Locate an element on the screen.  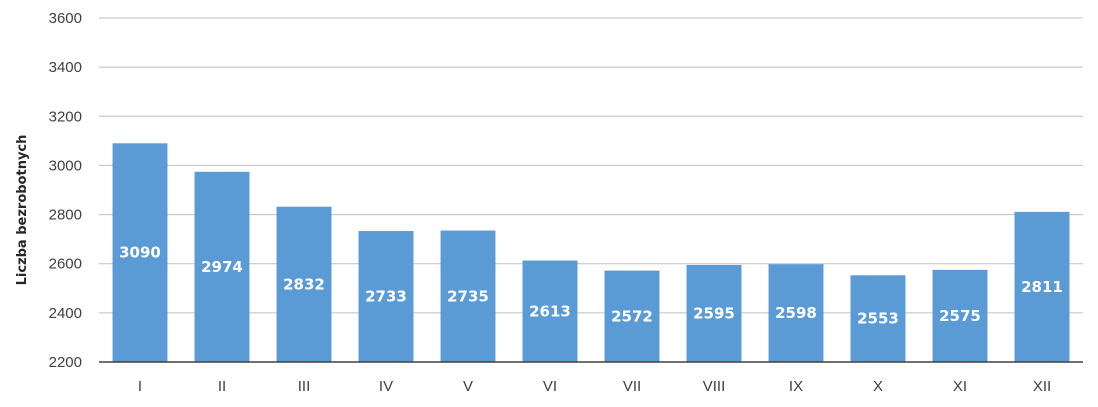
data-label-XI: 2575 is located at coordinates (960, 316).